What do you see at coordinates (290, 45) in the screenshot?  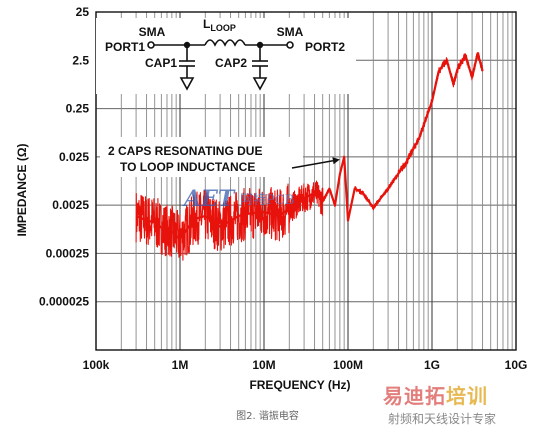 I see `port2-terminal` at bounding box center [290, 45].